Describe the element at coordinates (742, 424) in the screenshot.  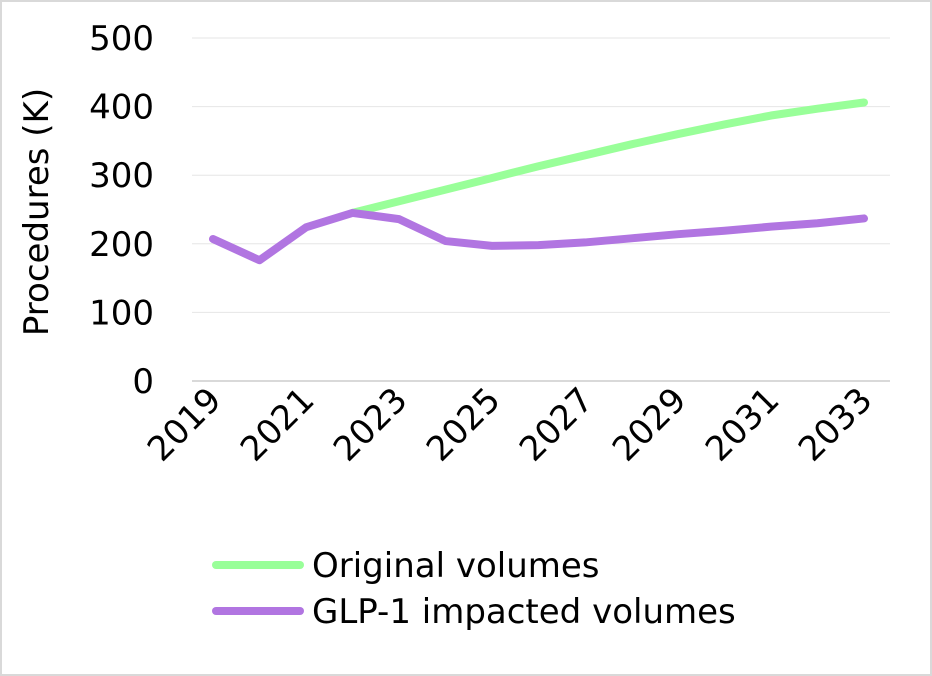
I see `x-tick-label: 2031` at that location.